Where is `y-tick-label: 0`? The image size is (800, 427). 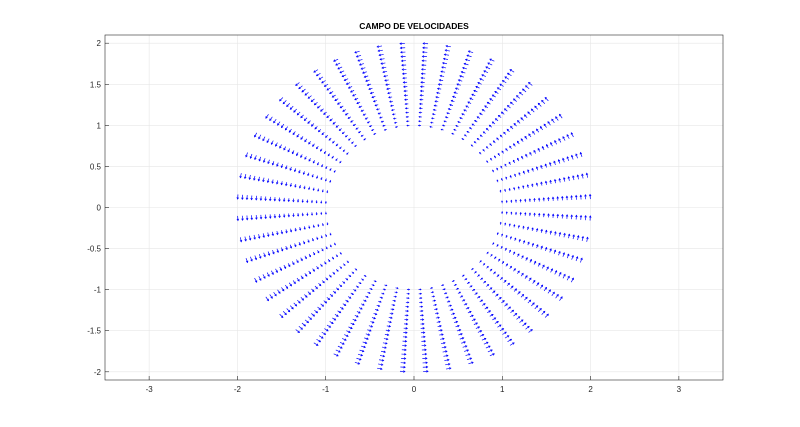
y-tick-label: 0 is located at coordinates (99, 208).